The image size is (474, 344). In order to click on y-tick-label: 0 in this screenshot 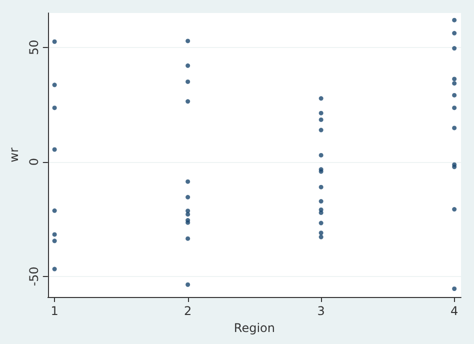, I will do `click(33, 162)`.